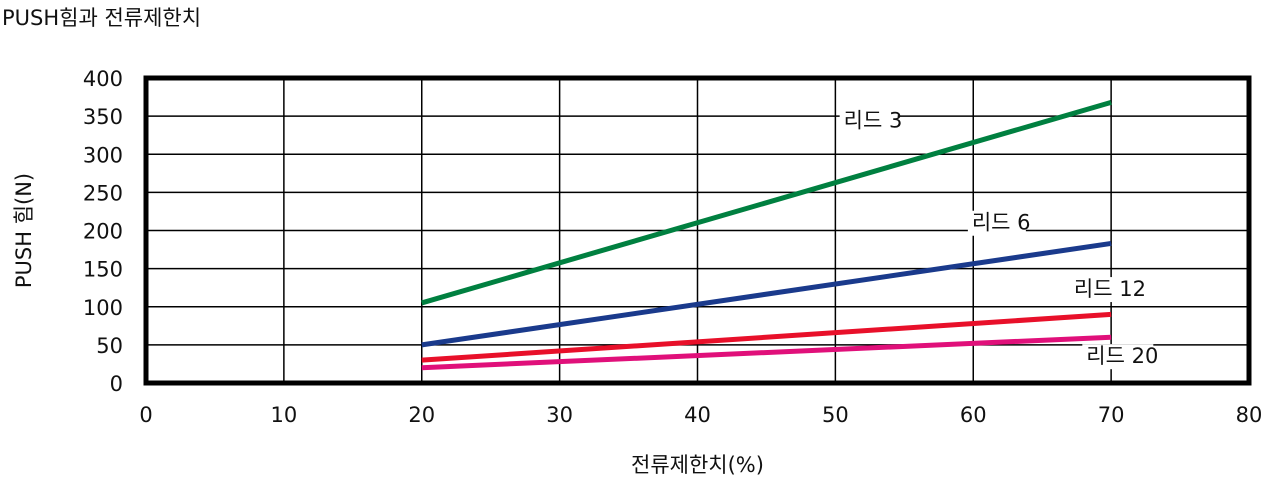  What do you see at coordinates (421, 415) in the screenshot?
I see `x-tick-label-2: 20` at bounding box center [421, 415].